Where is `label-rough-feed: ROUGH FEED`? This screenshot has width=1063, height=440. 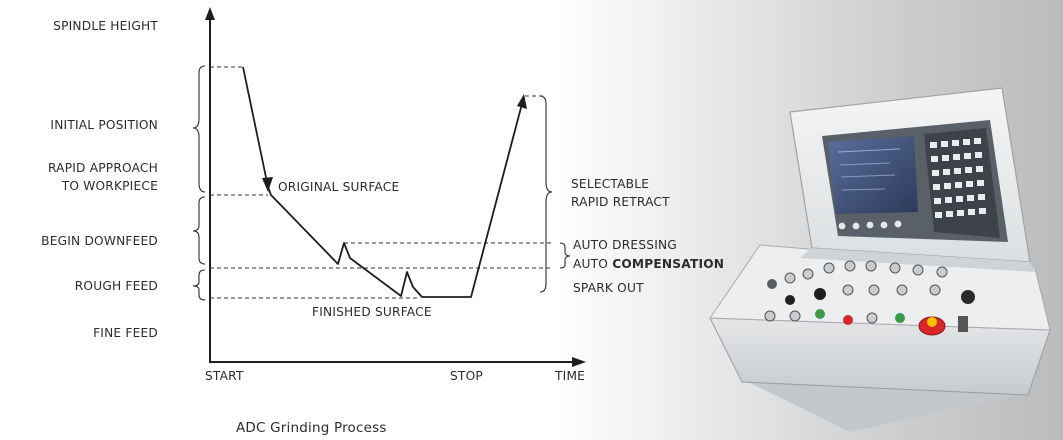
label-rough-feed: ROUGH FEED is located at coordinates (116, 286).